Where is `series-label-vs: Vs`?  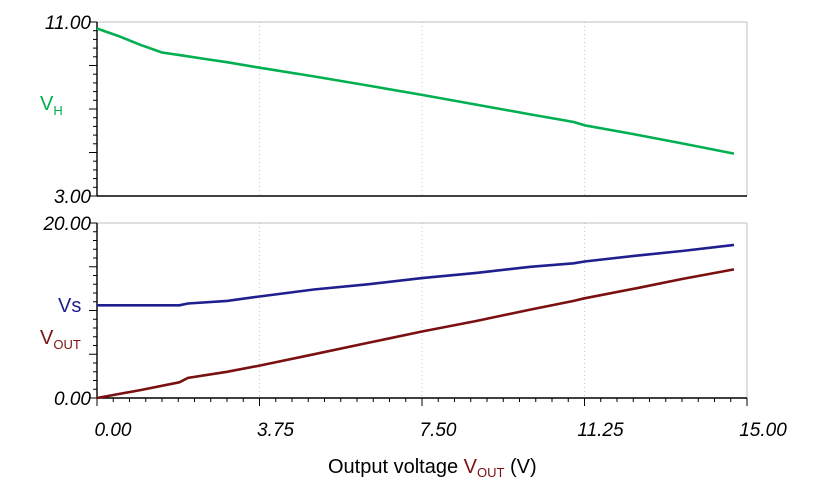
series-label-vs: Vs is located at coordinates (69, 306).